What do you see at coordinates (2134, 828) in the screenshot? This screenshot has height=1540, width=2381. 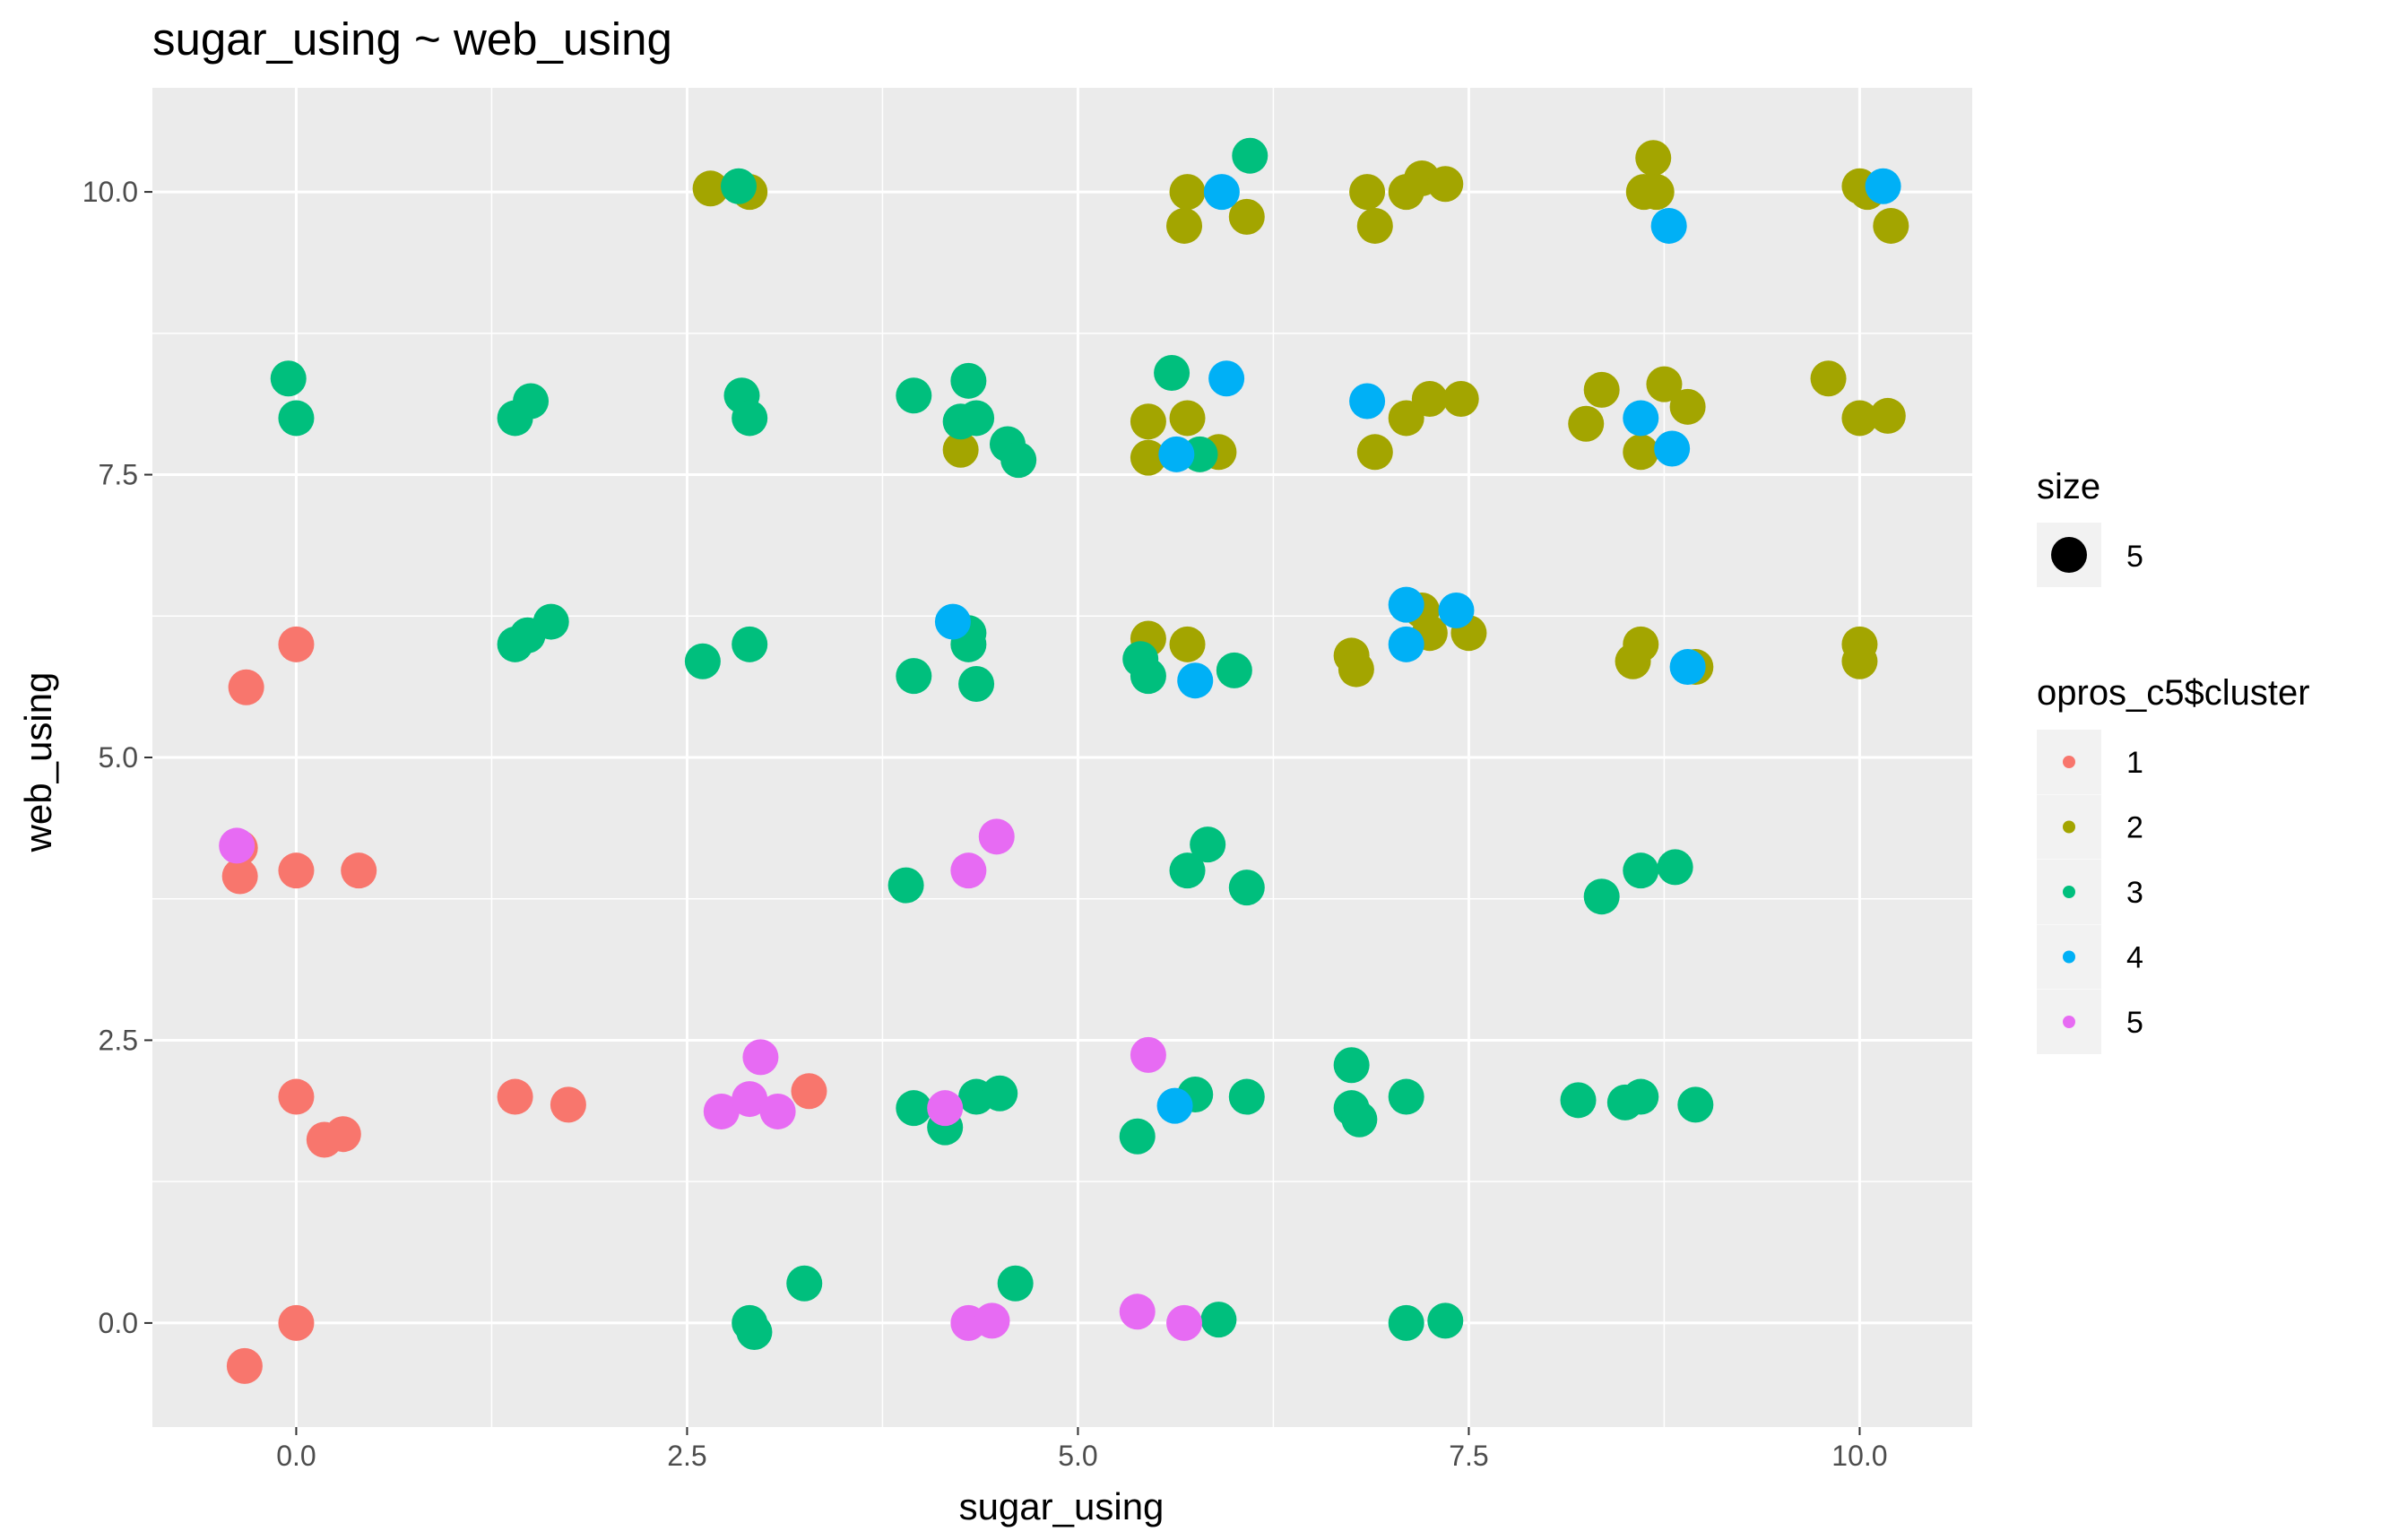 I see `color-legend-label: 2` at bounding box center [2134, 828].